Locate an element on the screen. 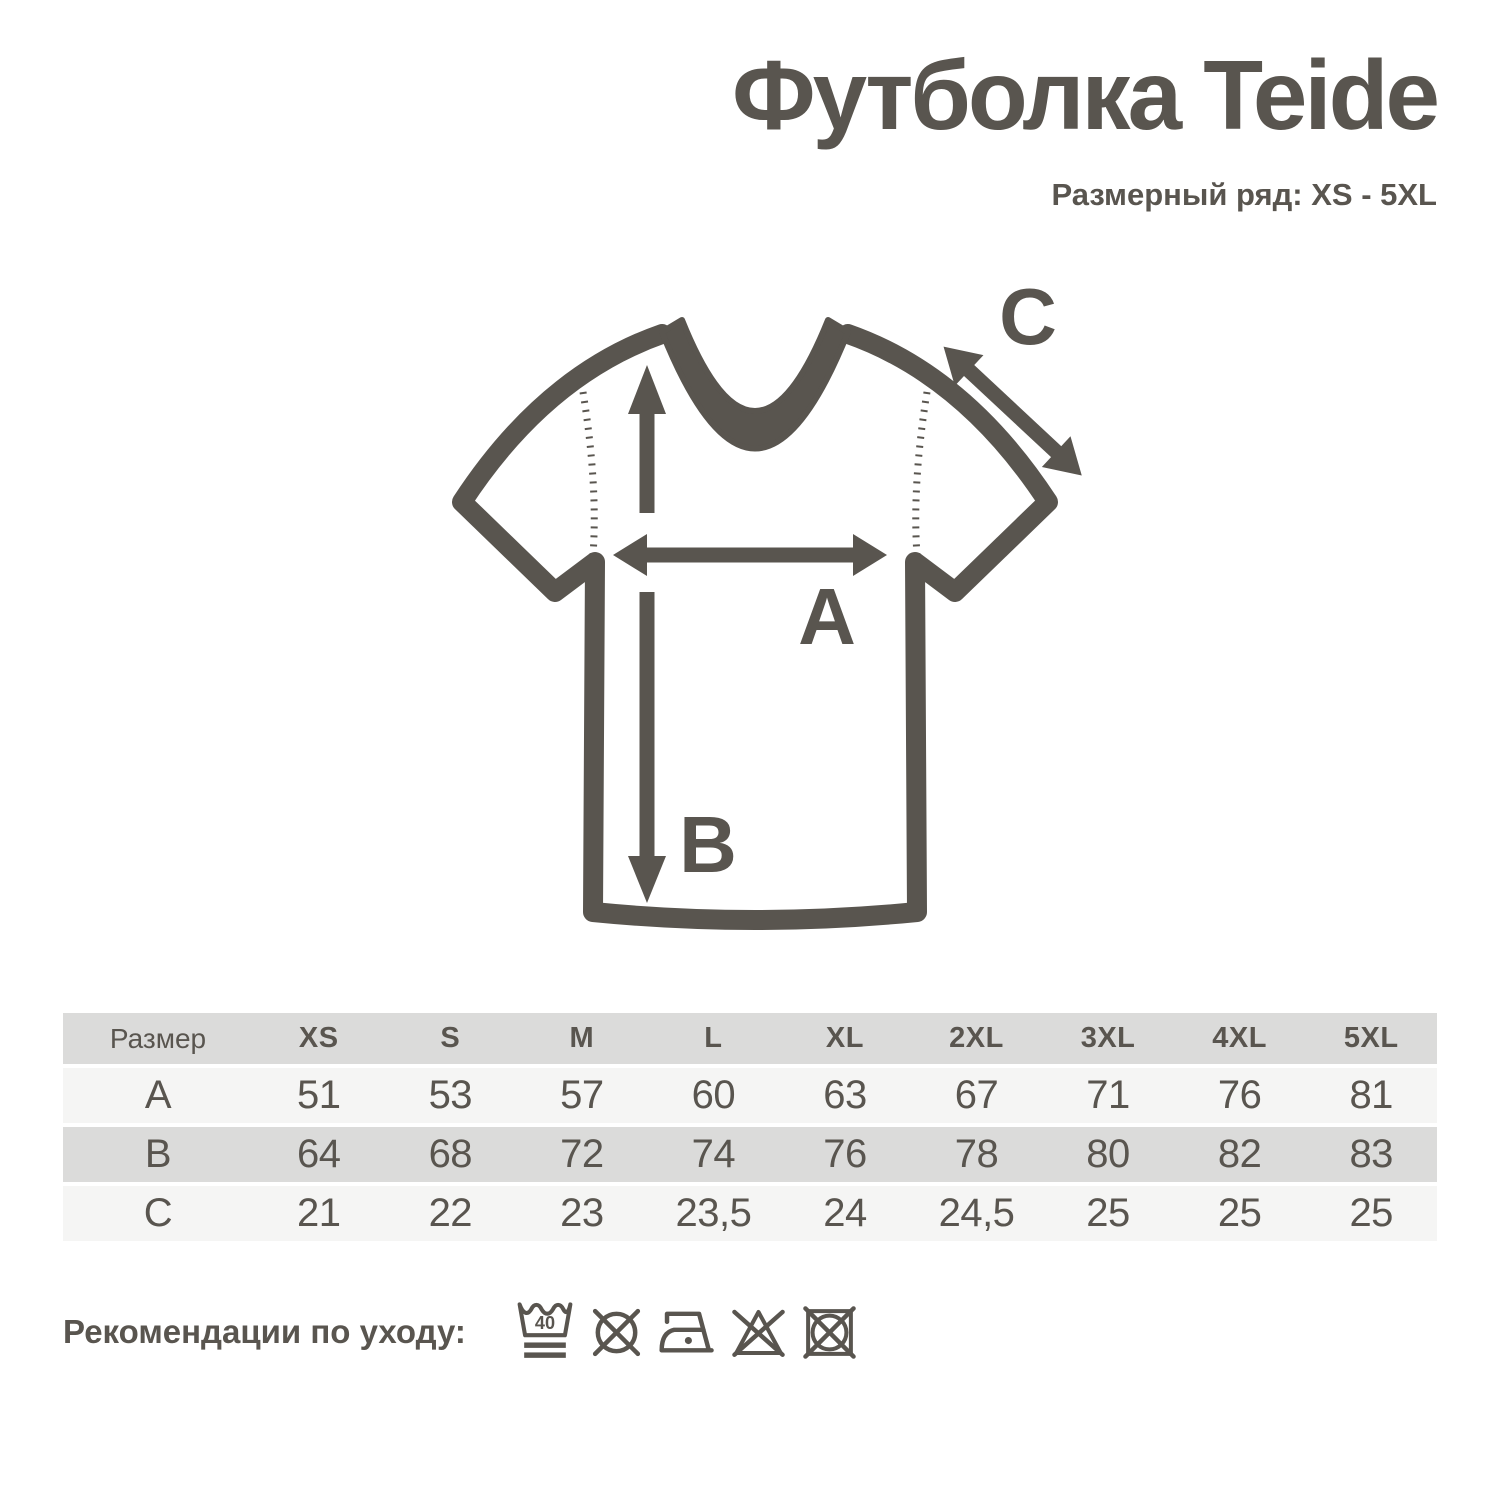 The width and height of the screenshot is (1500, 1500). value-b-m: 72 is located at coordinates (582, 1154).